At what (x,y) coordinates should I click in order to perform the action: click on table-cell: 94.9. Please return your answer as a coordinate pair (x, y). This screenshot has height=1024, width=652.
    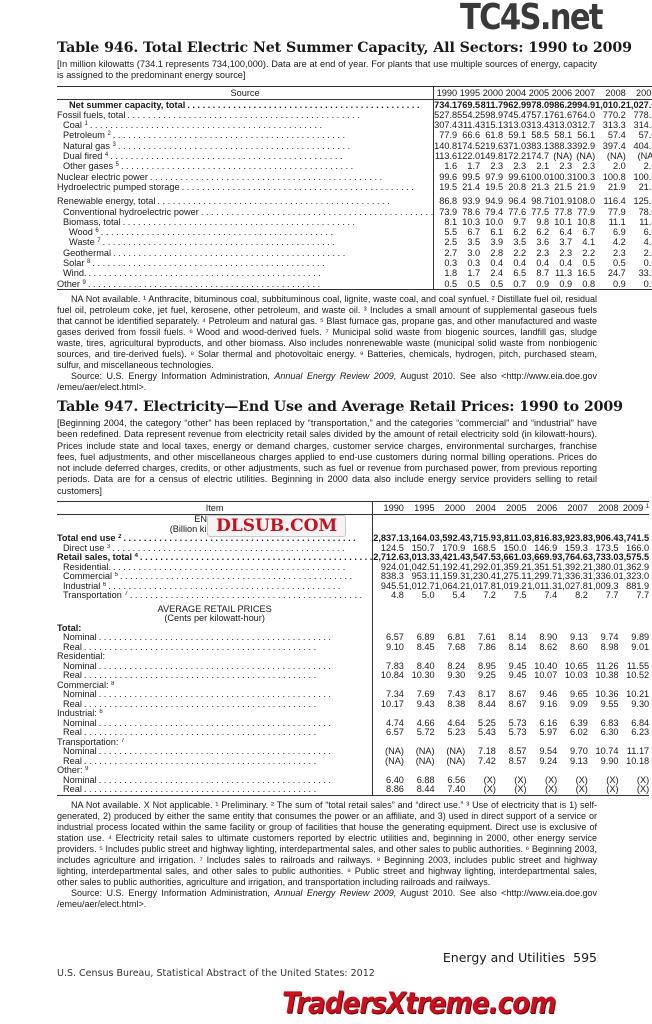
    Looking at the image, I should click on (494, 201).